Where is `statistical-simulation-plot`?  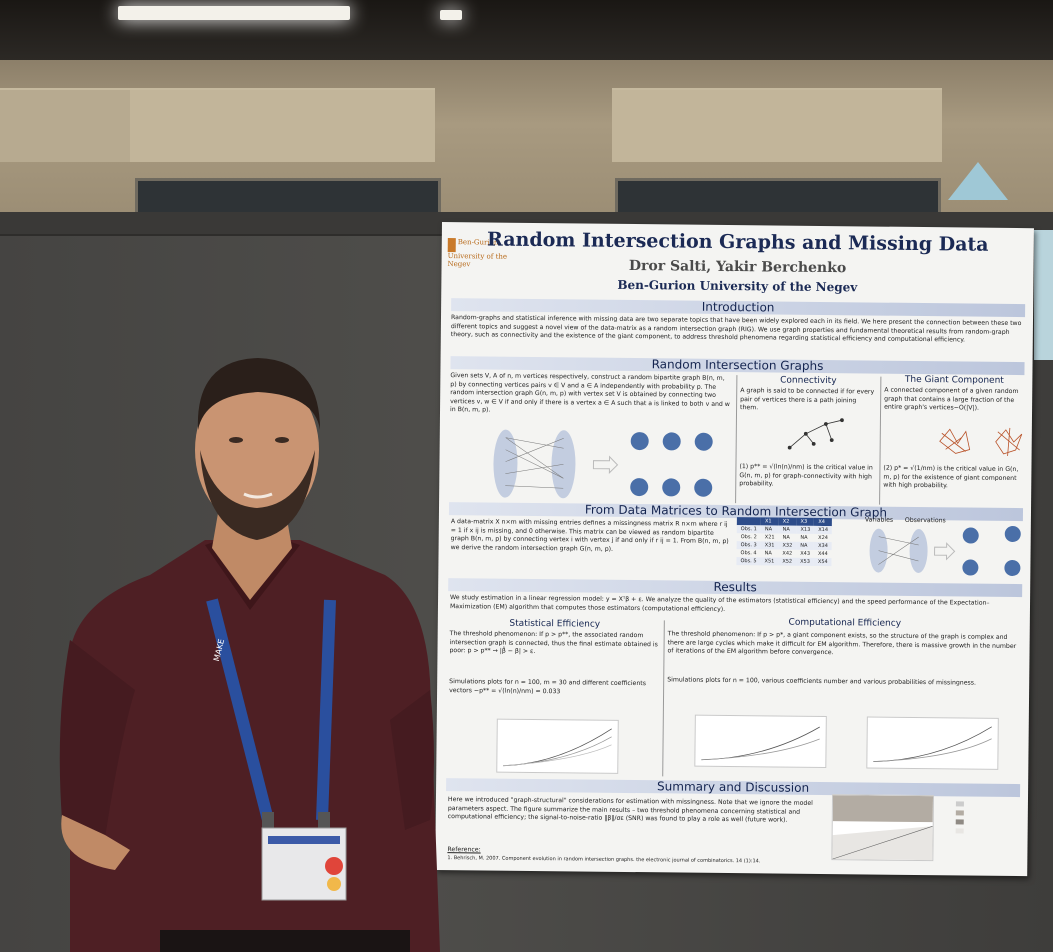
statistical-simulation-plot is located at coordinates (557, 746).